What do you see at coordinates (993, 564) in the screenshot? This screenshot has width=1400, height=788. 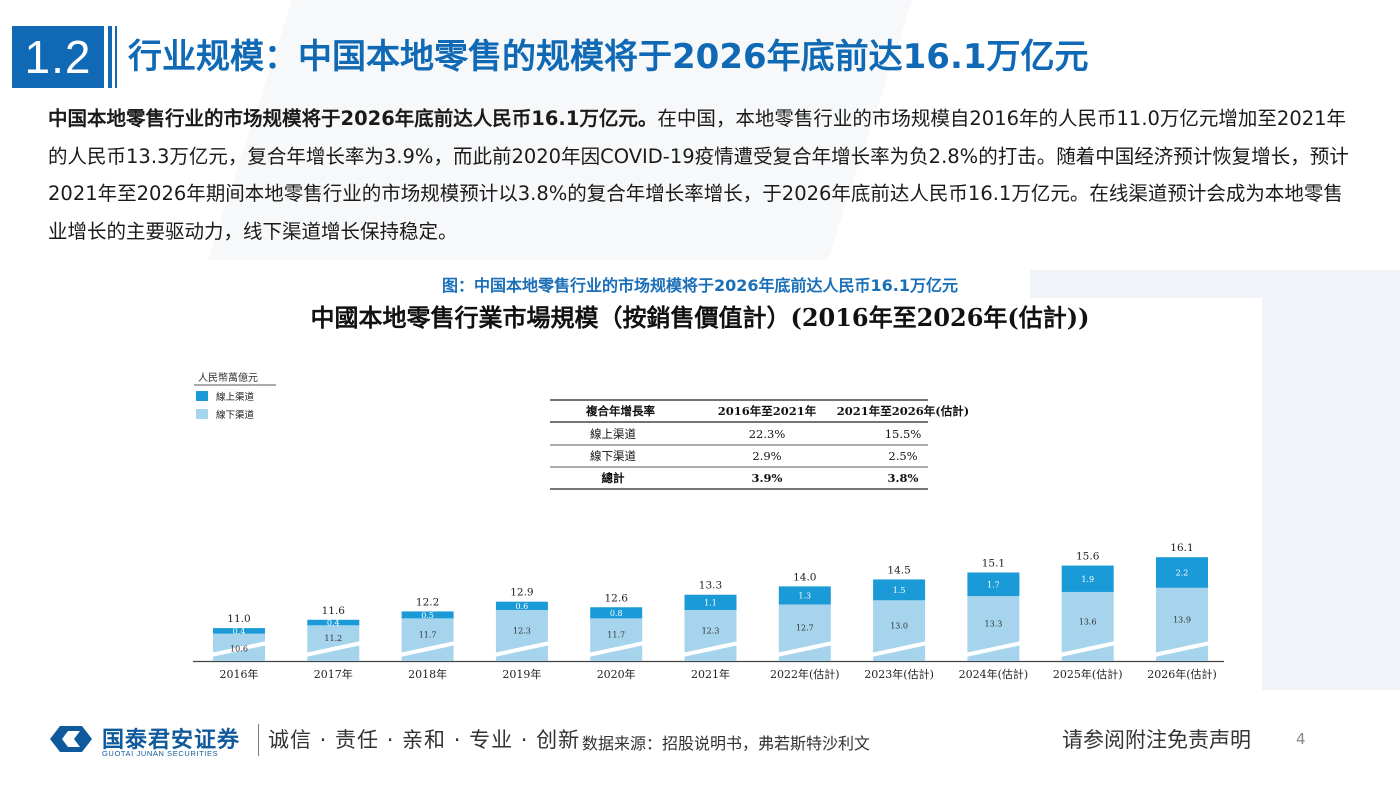 I see `bar-total-label: 15.1` at bounding box center [993, 564].